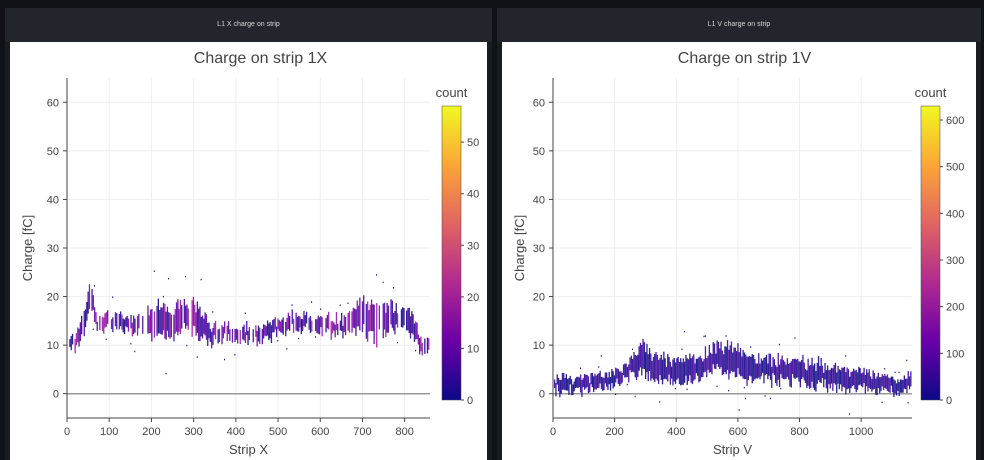  Describe the element at coordinates (739, 25) in the screenshot. I see `panel-title: L1 V charge on strip` at that location.